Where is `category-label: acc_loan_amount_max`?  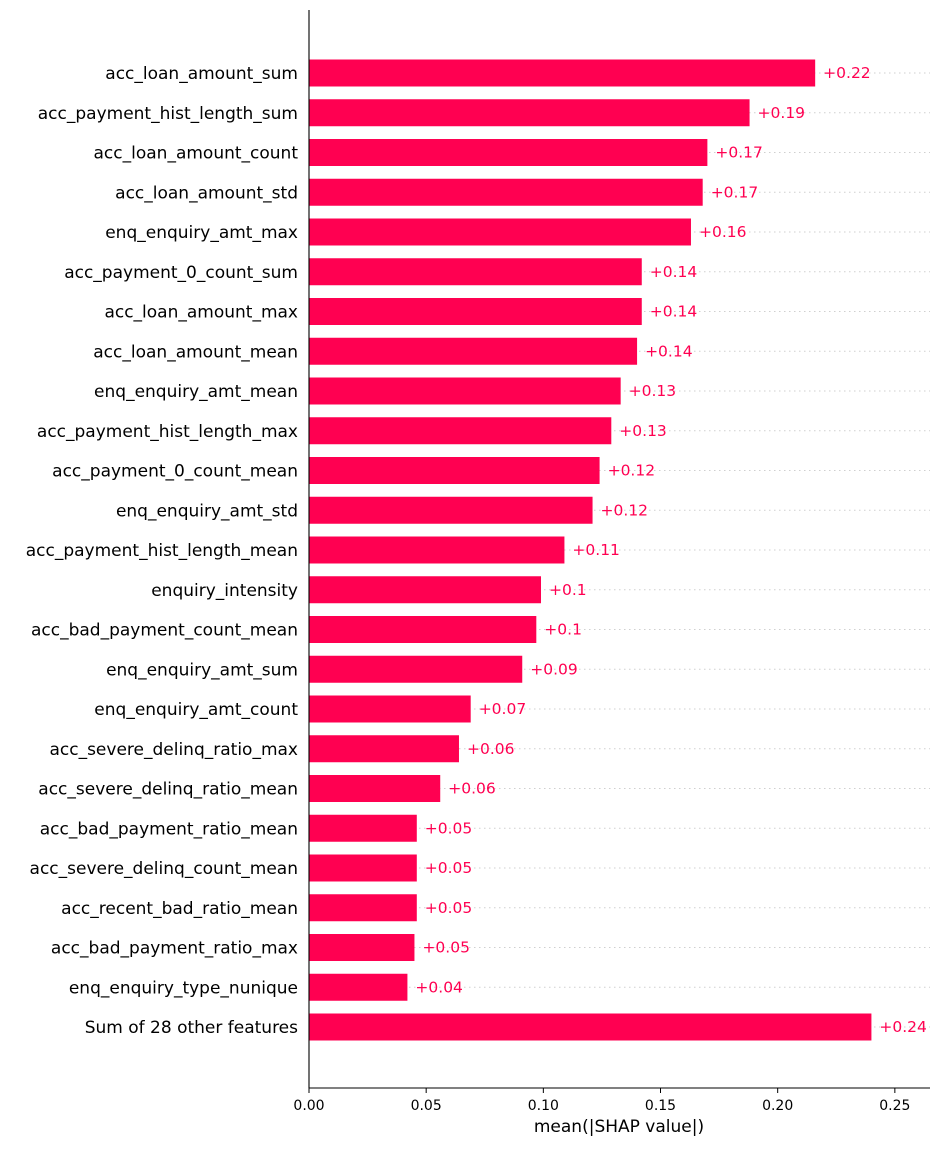
category-label: acc_loan_amount_max is located at coordinates (201, 313).